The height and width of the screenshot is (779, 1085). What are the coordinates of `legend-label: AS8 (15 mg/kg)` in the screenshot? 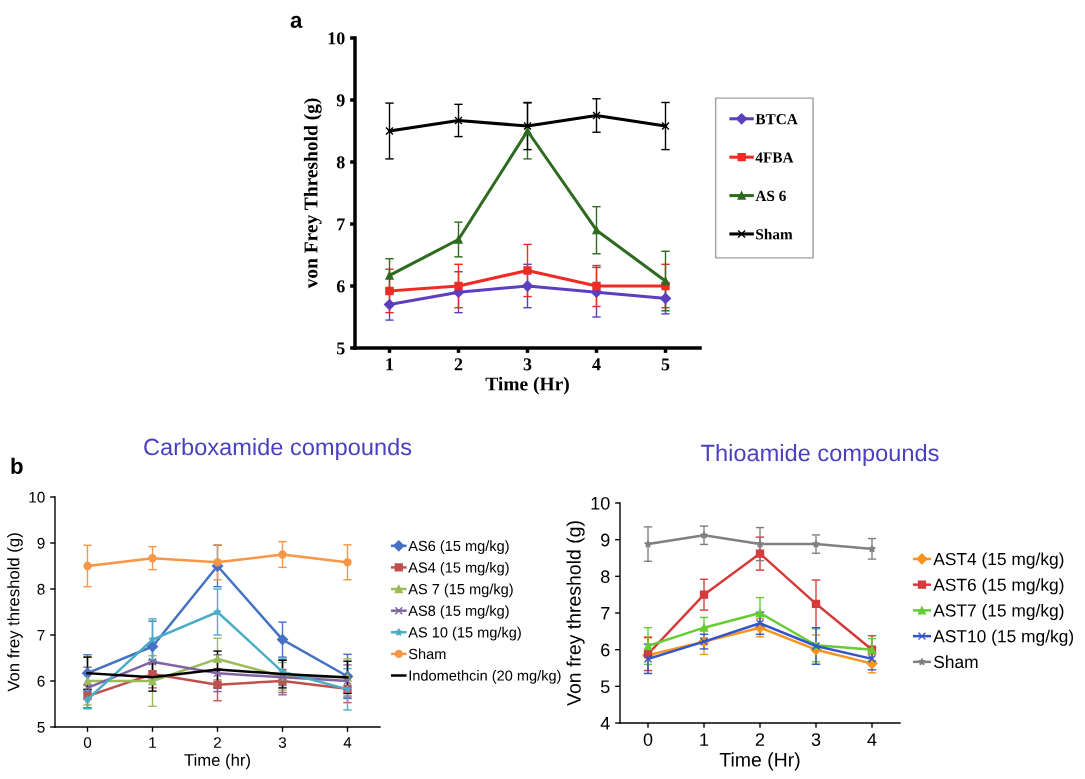 It's located at (458, 612).